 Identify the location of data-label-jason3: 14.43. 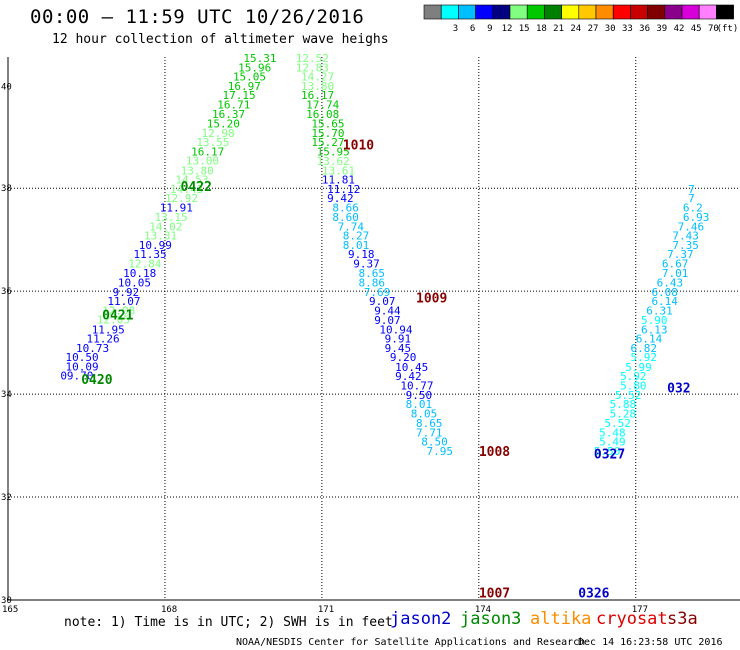
(186, 189).